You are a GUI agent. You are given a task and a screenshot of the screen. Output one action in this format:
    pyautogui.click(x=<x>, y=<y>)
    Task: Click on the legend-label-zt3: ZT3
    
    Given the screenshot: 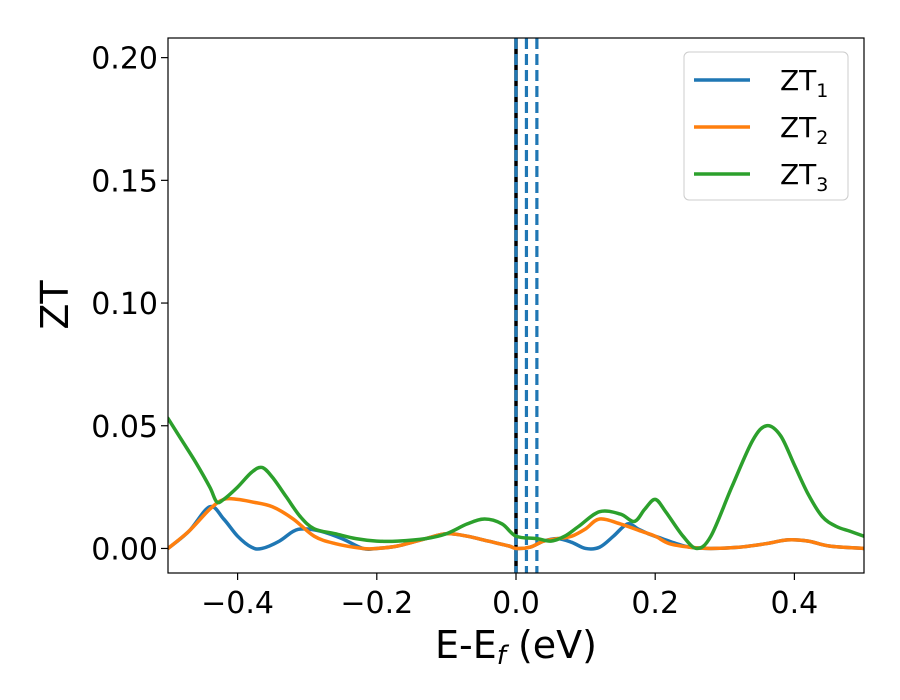 What is the action you would take?
    pyautogui.click(x=804, y=177)
    